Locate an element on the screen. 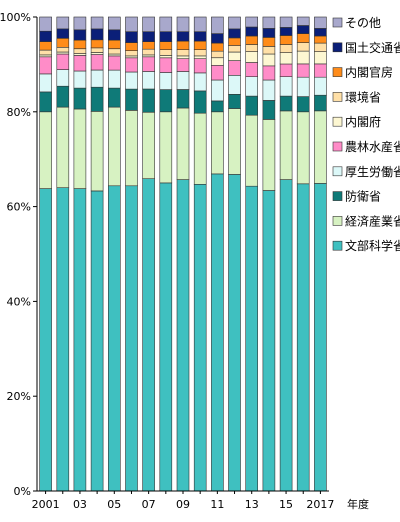 The image size is (400, 522). bar-segment-2016-s4 is located at coordinates (303, 70).